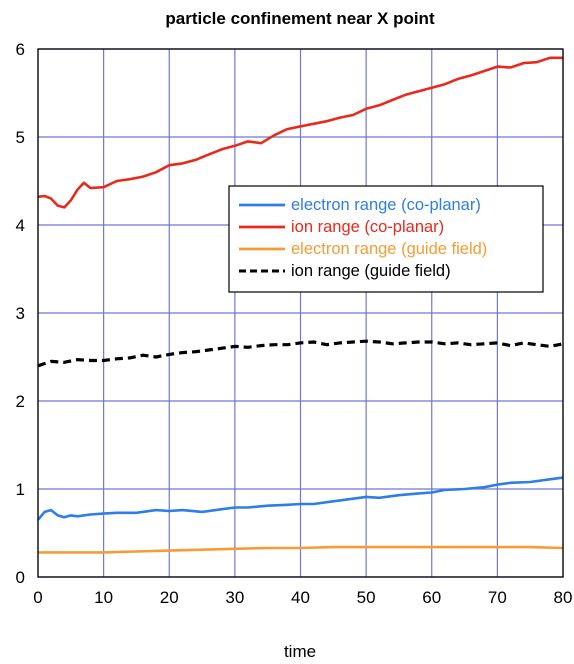  What do you see at coordinates (366, 597) in the screenshot?
I see `x-tick-label: 50` at bounding box center [366, 597].